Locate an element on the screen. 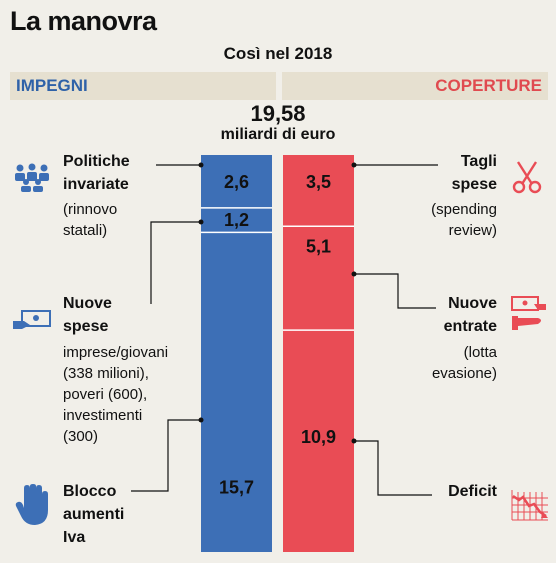 The width and height of the screenshot is (556, 563). detail-tagli-spese: (spending review) is located at coordinates (464, 220).